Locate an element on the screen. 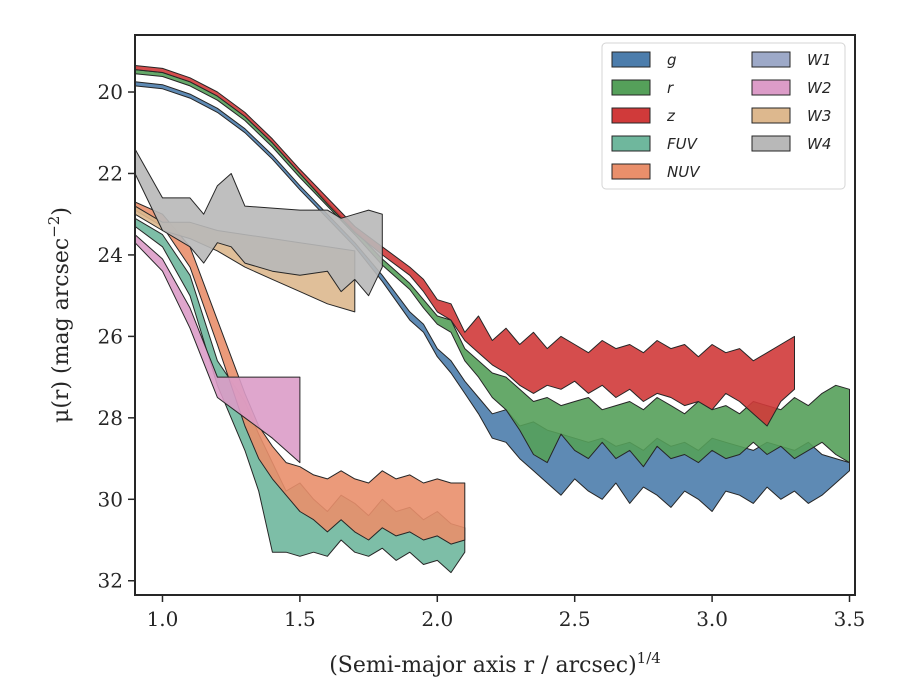  x-tick-label: 3.0 is located at coordinates (712, 619).